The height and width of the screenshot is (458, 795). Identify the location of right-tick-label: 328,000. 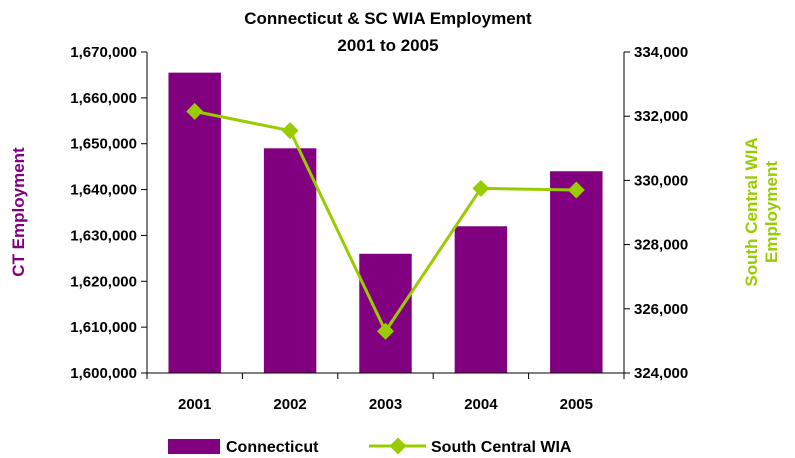
(661, 245).